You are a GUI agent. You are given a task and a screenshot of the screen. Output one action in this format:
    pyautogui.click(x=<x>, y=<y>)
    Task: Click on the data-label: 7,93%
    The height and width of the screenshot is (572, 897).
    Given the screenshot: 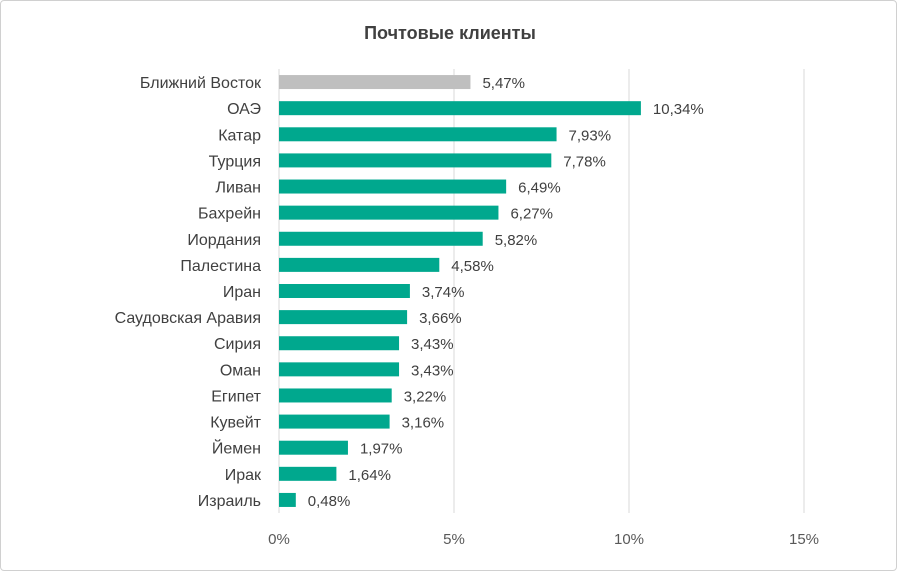 What is the action you would take?
    pyautogui.click(x=590, y=135)
    